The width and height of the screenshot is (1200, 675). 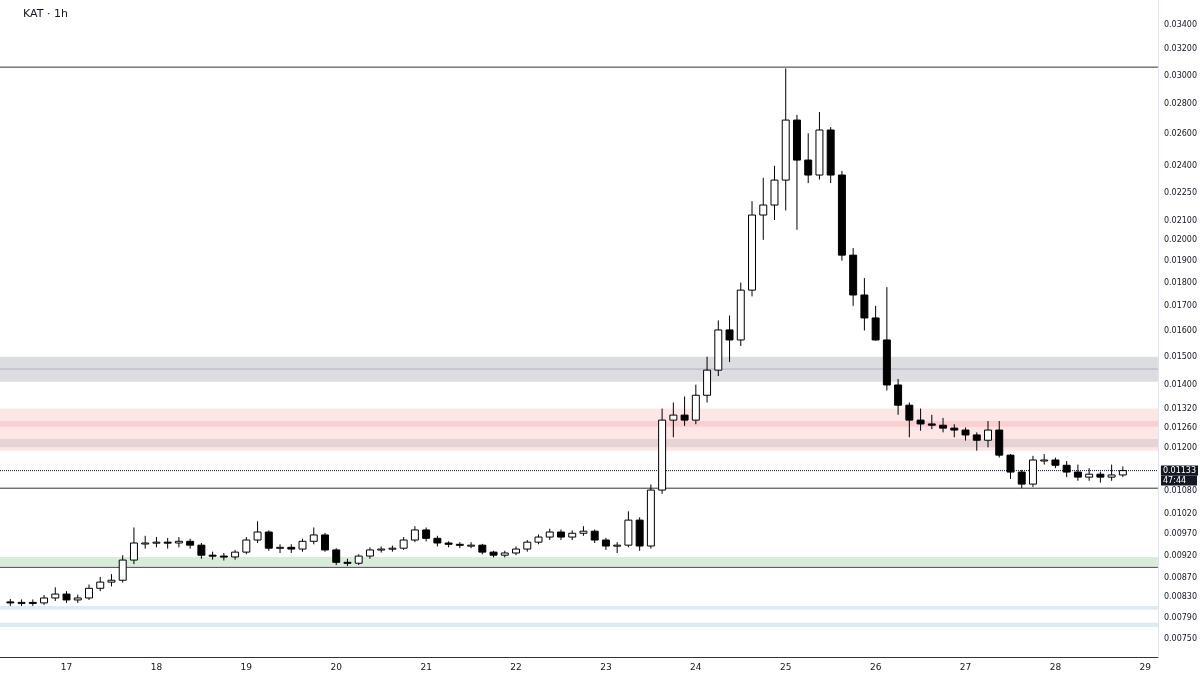 I want to click on y-tick-label: 0.00870, so click(x=1180, y=578).